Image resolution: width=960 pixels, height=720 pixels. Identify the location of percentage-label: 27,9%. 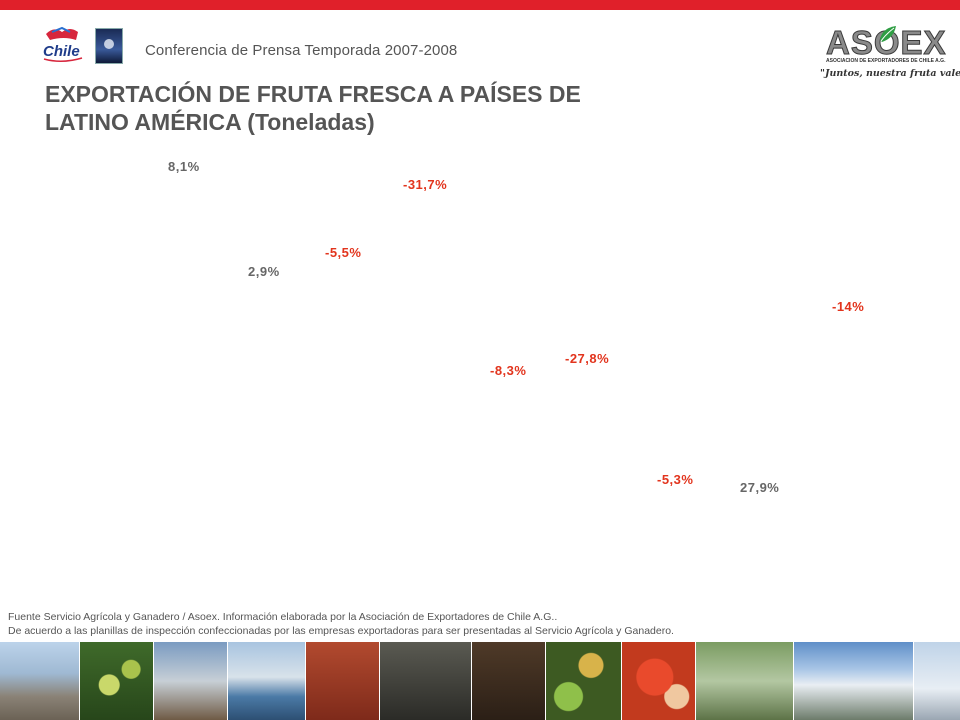
(760, 487).